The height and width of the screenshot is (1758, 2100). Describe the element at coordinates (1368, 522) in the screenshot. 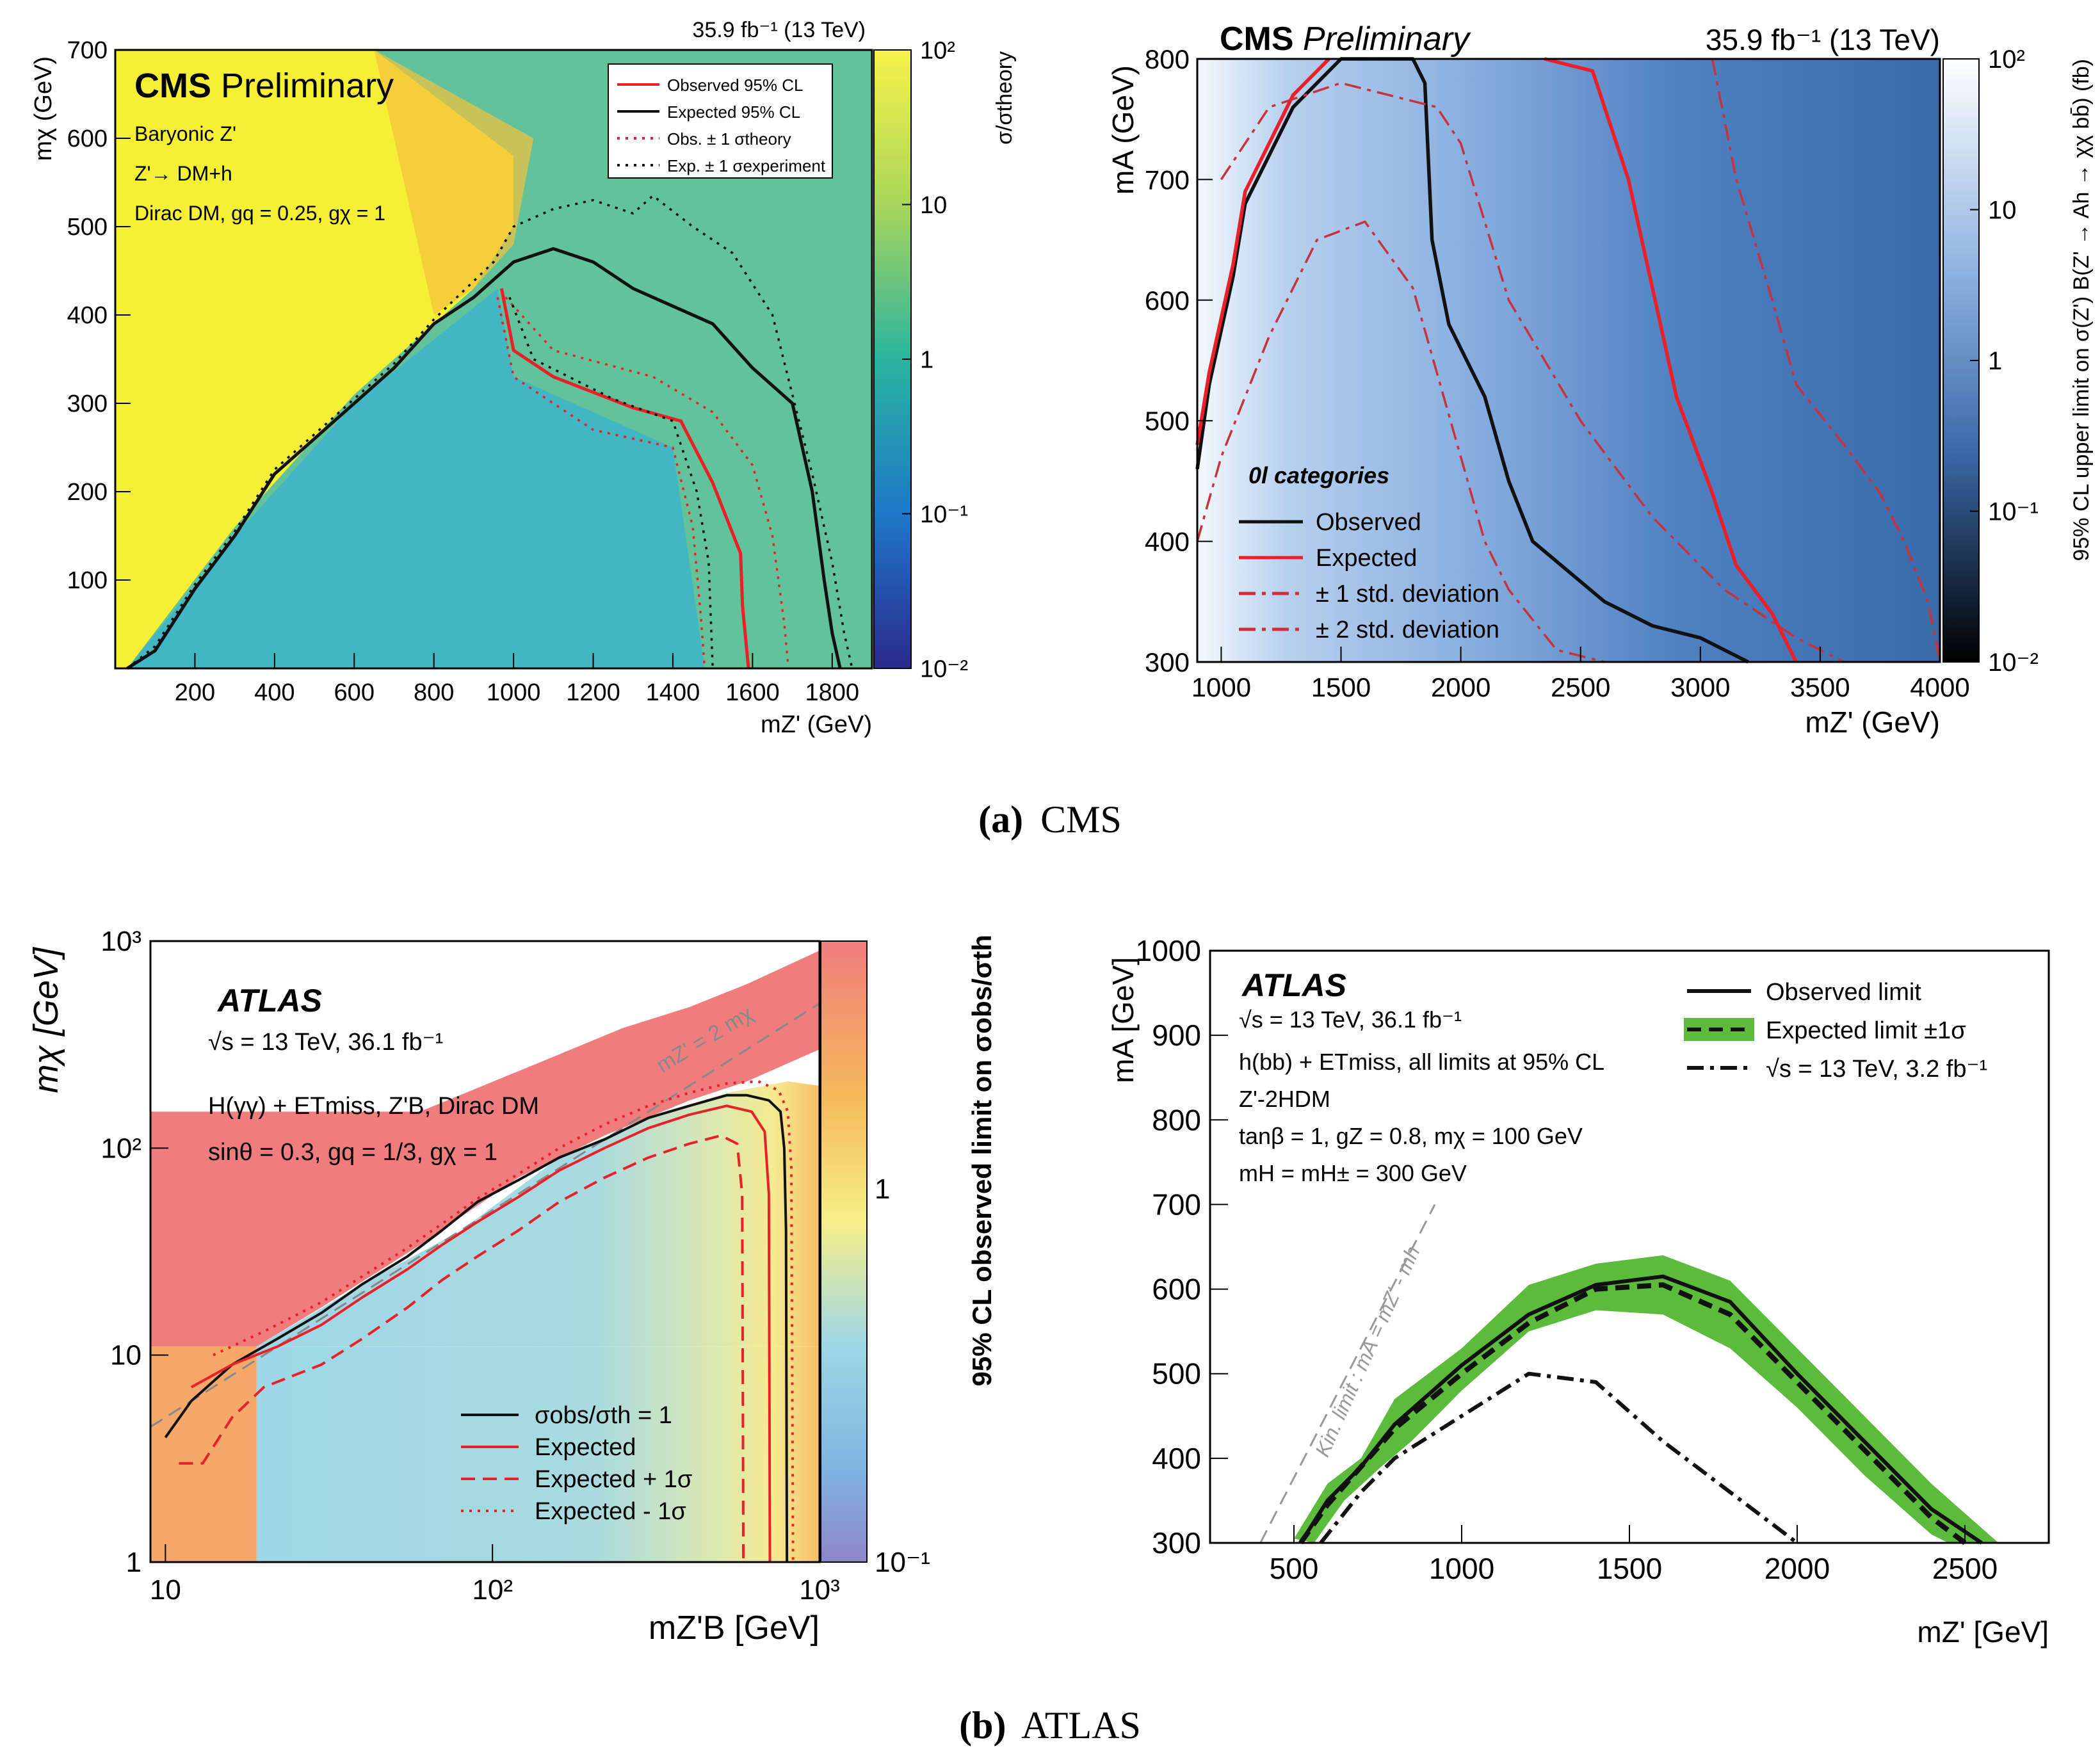

I see `legend-entry: Observed` at that location.